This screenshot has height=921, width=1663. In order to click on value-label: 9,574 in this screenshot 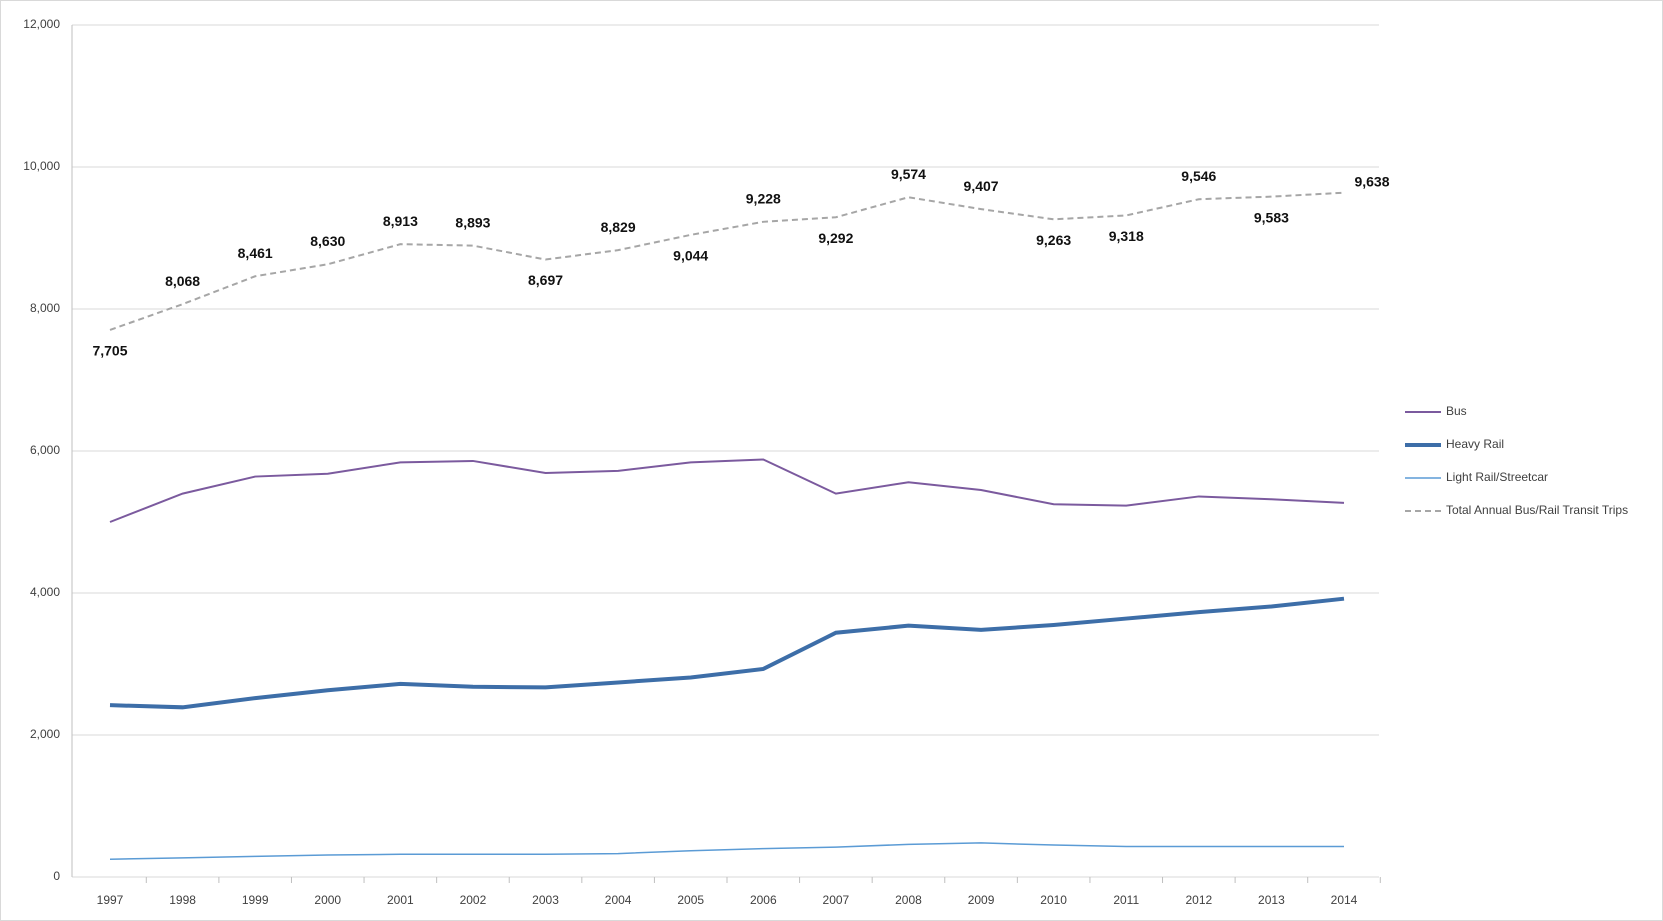, I will do `click(908, 174)`.